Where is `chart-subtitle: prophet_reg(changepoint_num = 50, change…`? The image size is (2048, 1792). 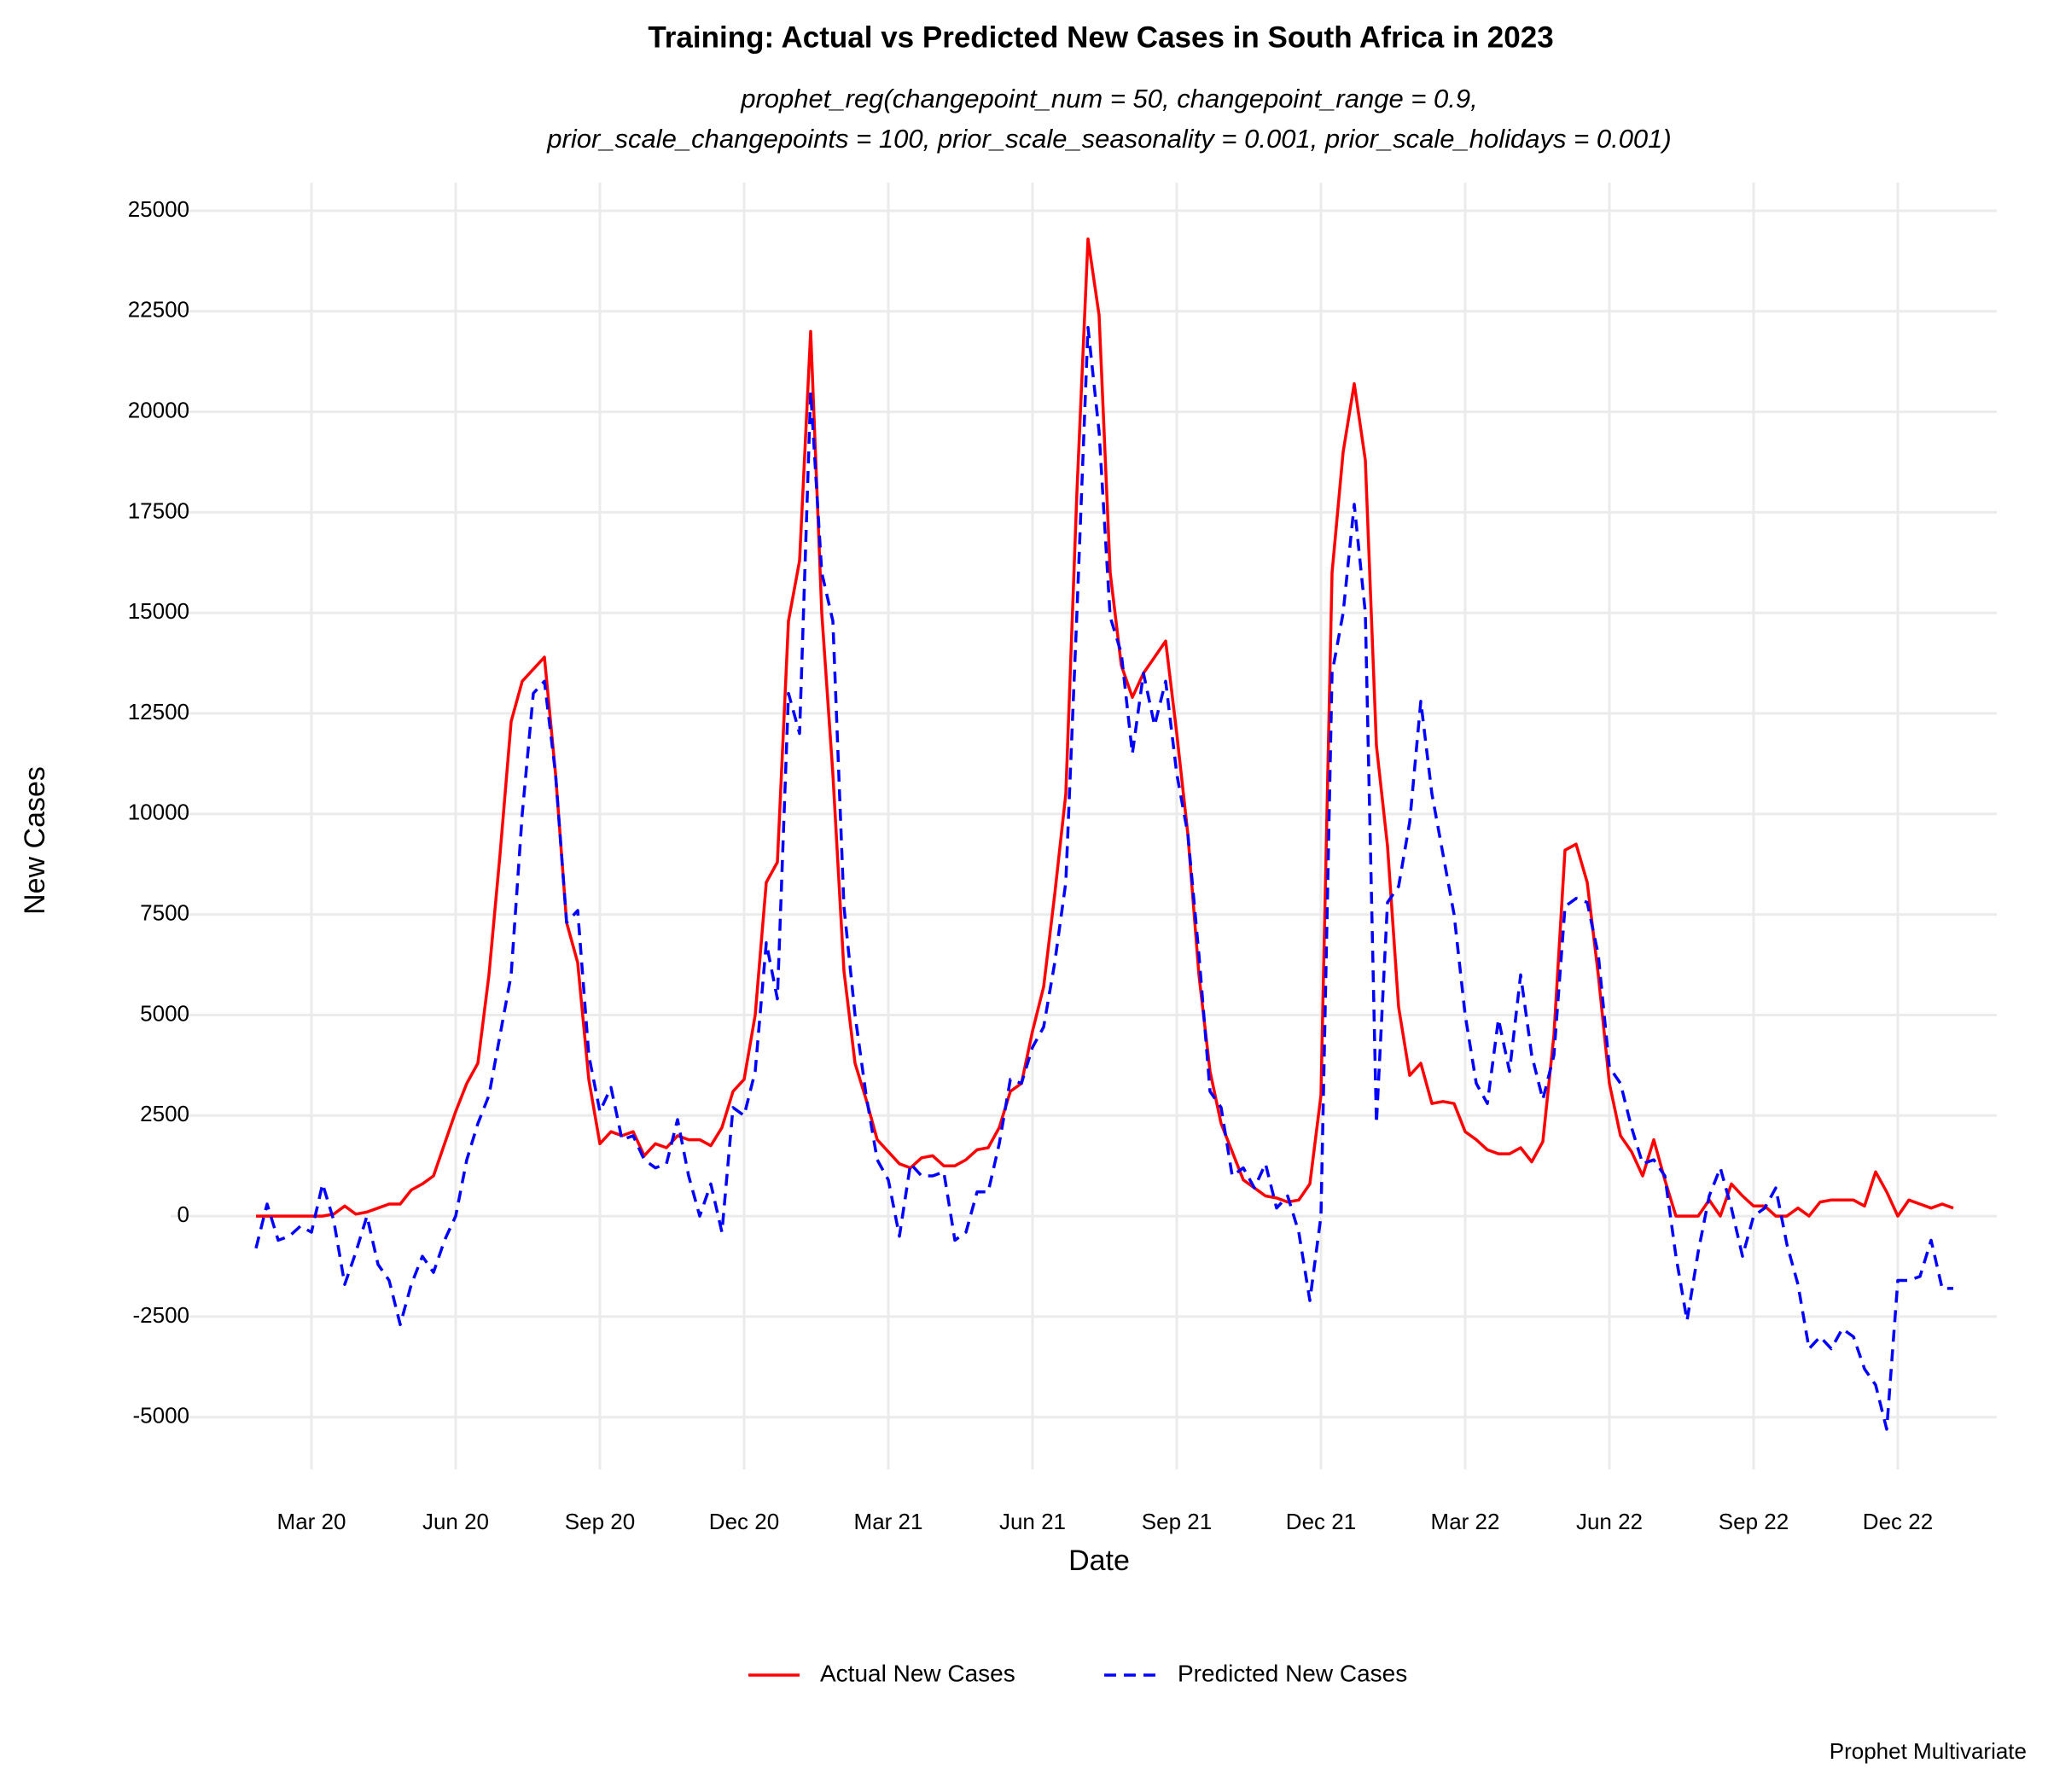
chart-subtitle: prophet_reg(changepoint_num = 50, change… is located at coordinates (1109, 98).